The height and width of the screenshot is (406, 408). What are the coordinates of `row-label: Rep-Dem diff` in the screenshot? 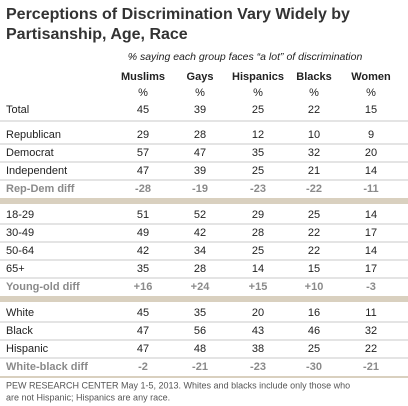 It's located at (40, 189).